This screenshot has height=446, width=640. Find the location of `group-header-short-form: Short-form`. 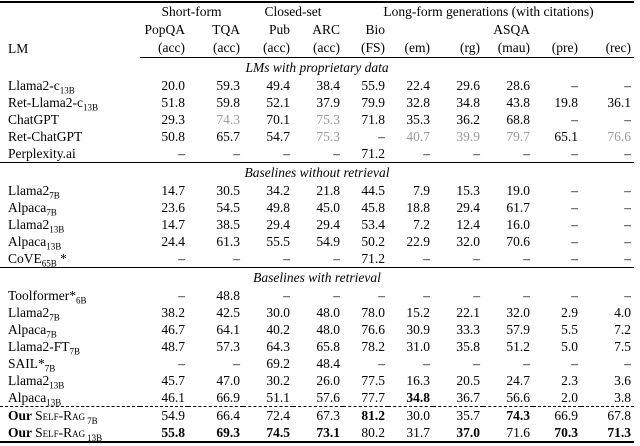

group-header-short-form: Short-form is located at coordinates (191, 11).